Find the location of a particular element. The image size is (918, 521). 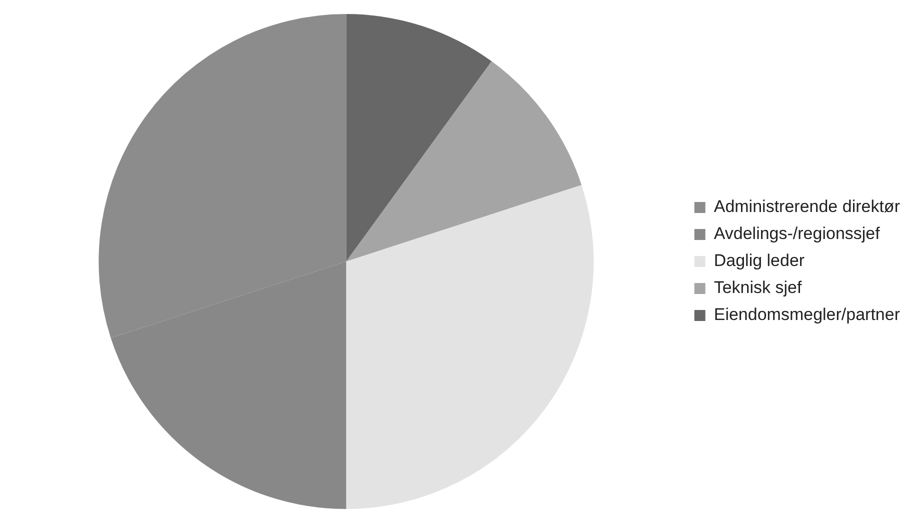

legend-label: Daglig leder is located at coordinates (759, 260).